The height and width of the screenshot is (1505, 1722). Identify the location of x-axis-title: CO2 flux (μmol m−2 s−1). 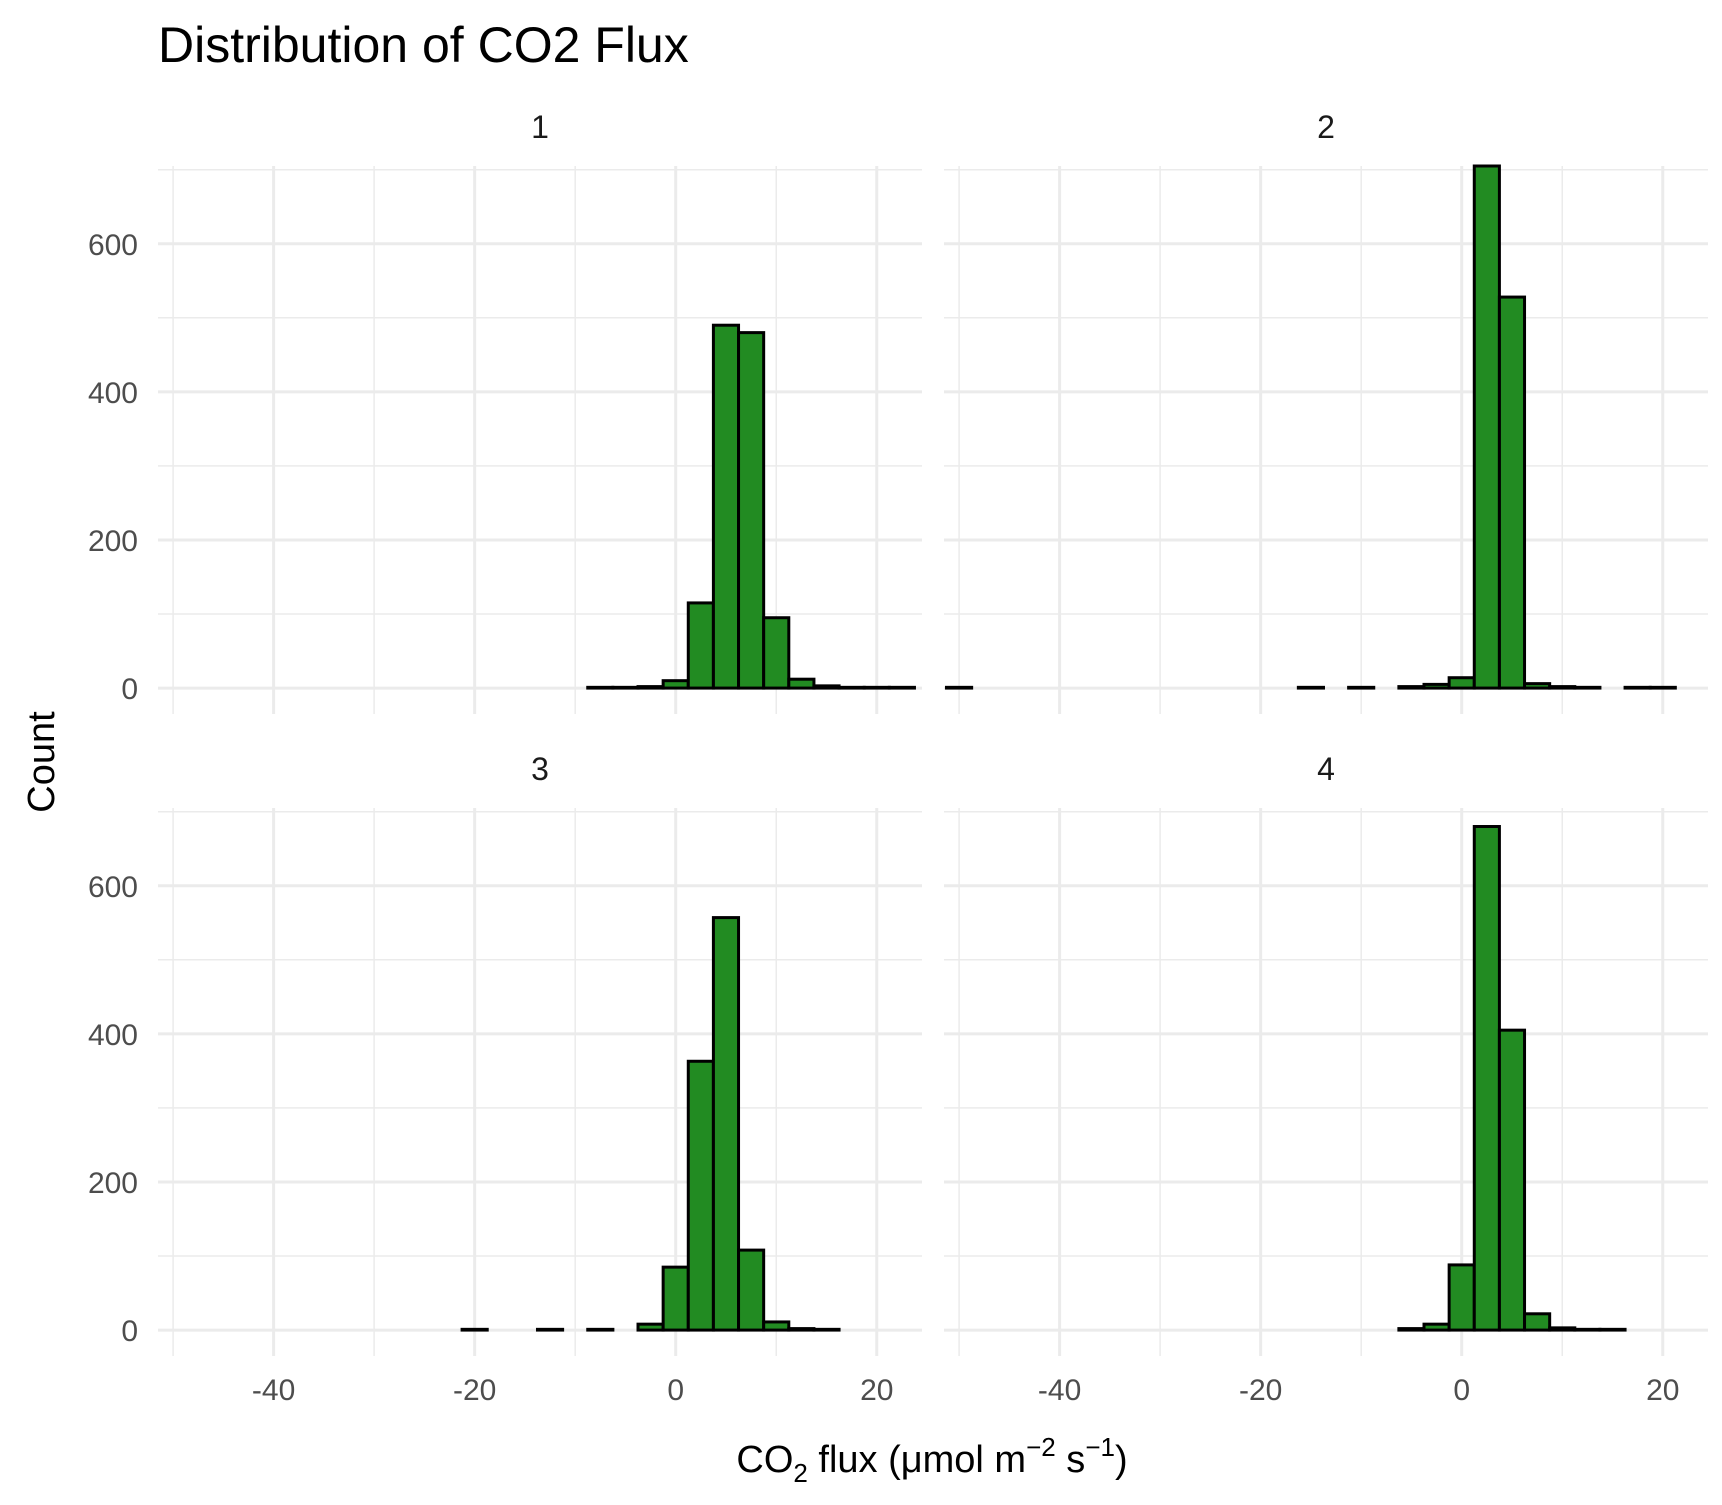
(931, 1460).